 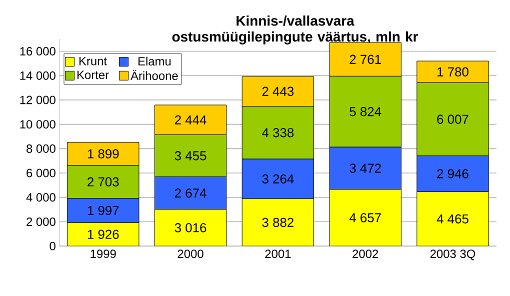 I want to click on legend-label: Korter, so click(x=93, y=75).